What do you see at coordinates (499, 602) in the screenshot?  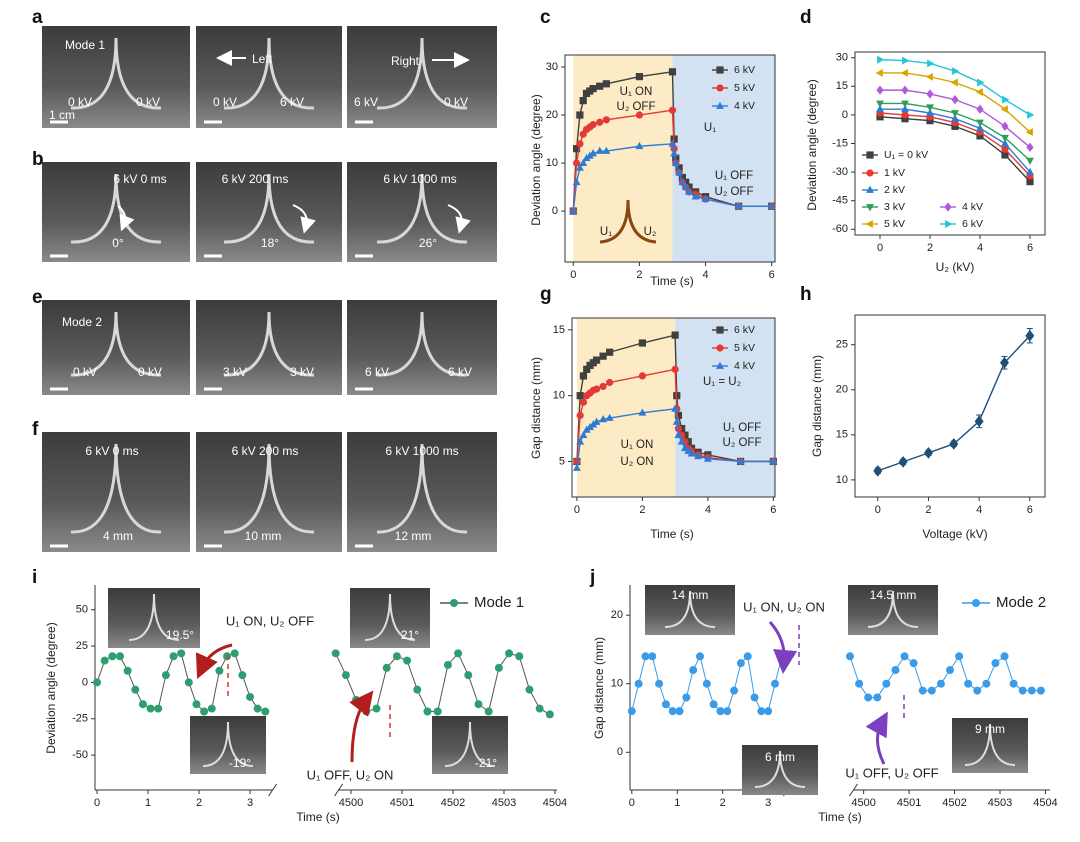 I see `legend-label: Mode 1` at bounding box center [499, 602].